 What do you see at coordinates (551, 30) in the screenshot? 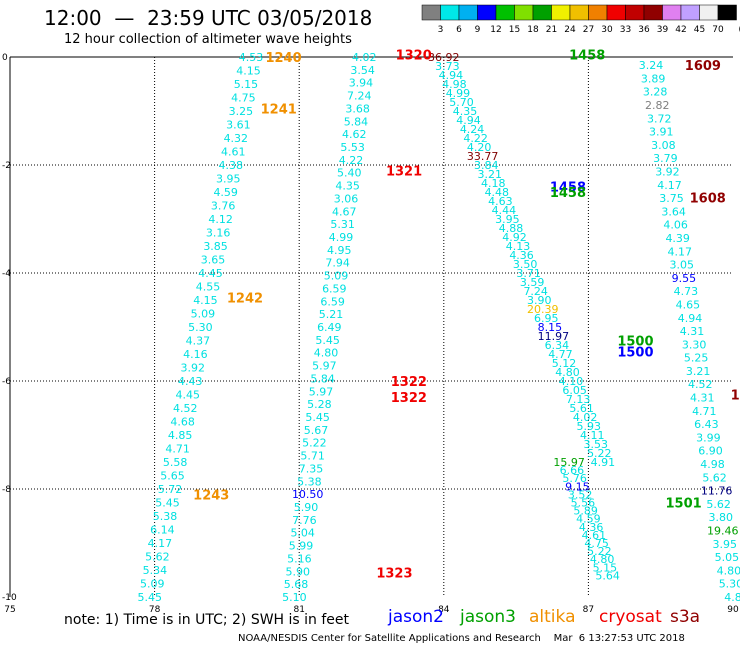
I see `color-scale-tick: 21` at bounding box center [551, 30].